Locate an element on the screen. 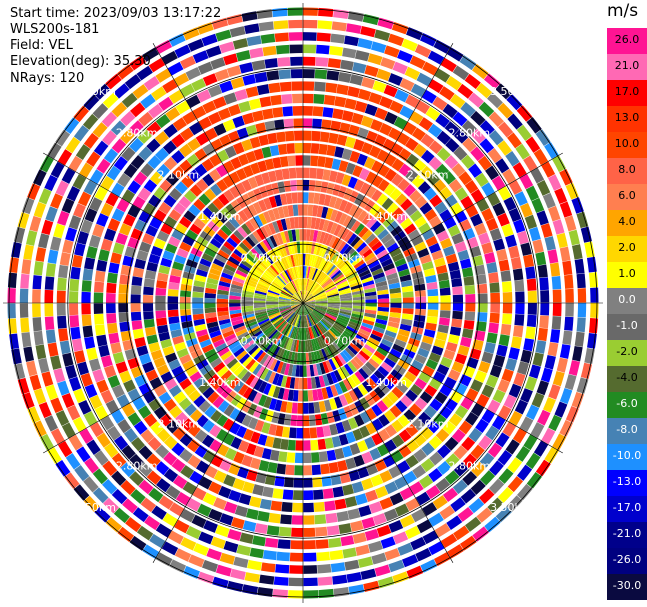 This screenshot has width=647, height=607. colorbar-cell is located at coordinates (627, 457).